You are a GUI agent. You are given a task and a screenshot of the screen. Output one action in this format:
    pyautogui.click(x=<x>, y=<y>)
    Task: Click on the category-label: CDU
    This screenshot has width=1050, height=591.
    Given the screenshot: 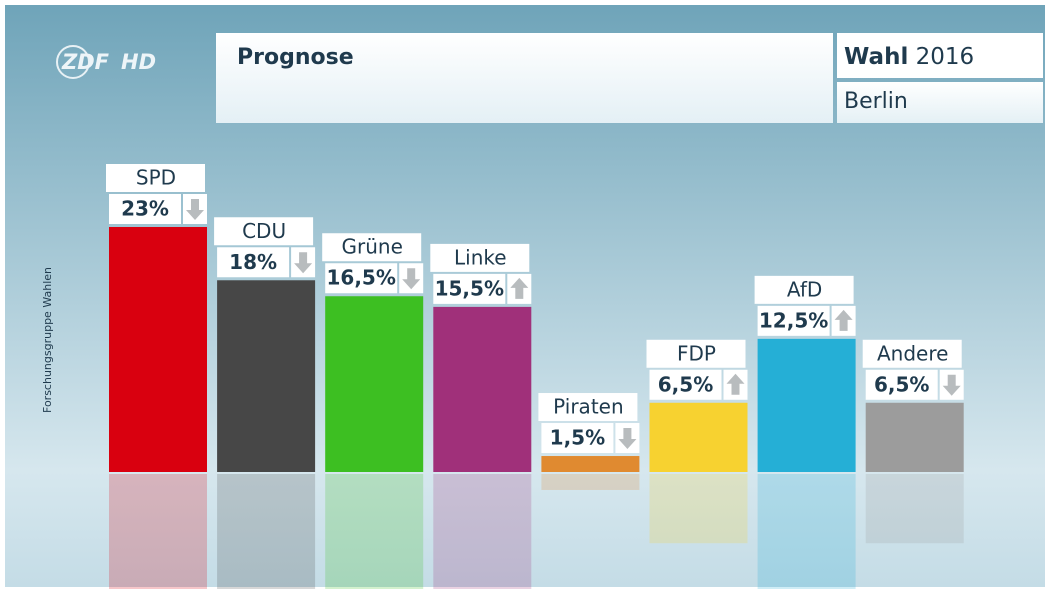 What is the action you would take?
    pyautogui.click(x=264, y=231)
    